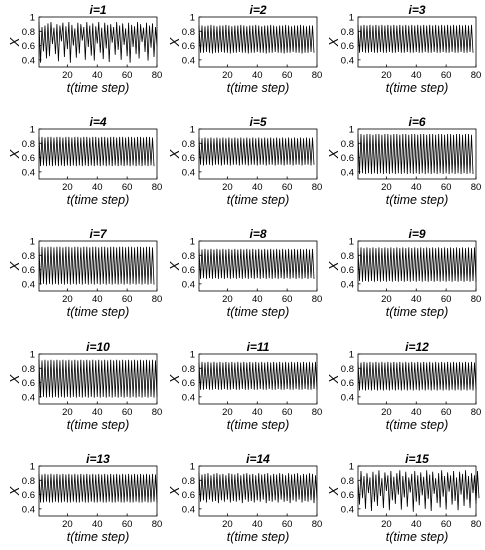 The width and height of the screenshot is (485, 550). I want to click on chart-panel: 20 40 60 80 0.4 0.6 0.8 1 i=10 t(time step) X, so click(84, 386).